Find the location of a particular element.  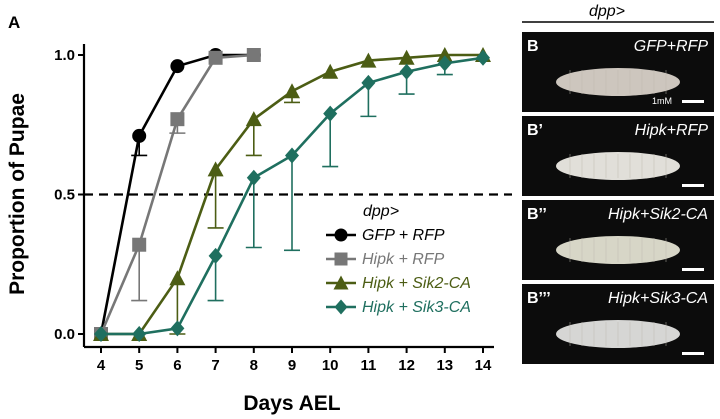

legend-entry: Hipk + Sik3-CA is located at coordinates (416, 307).